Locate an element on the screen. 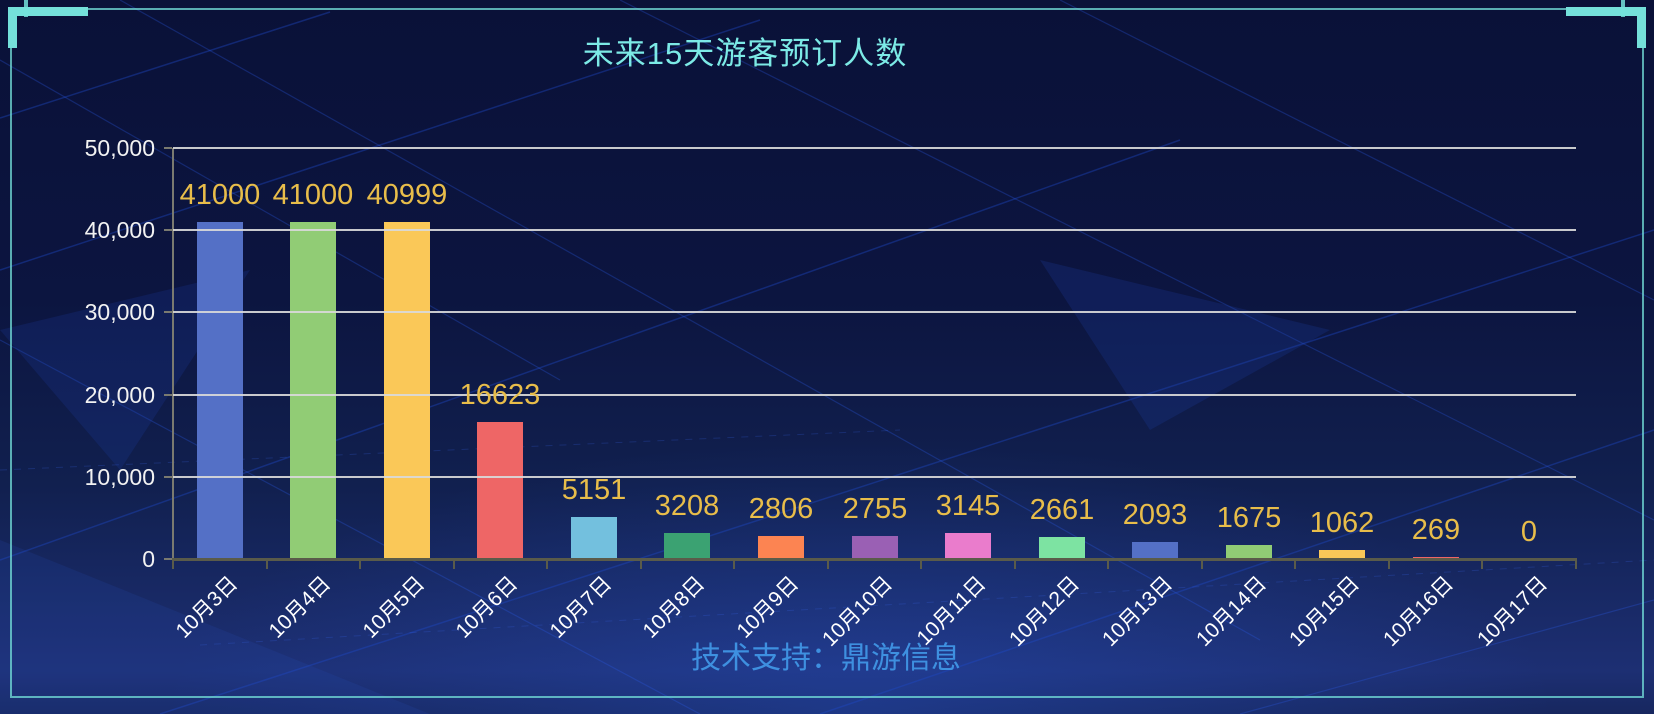 This screenshot has width=1654, height=714. x-axis-label: 10月15日 is located at coordinates (1325, 611).